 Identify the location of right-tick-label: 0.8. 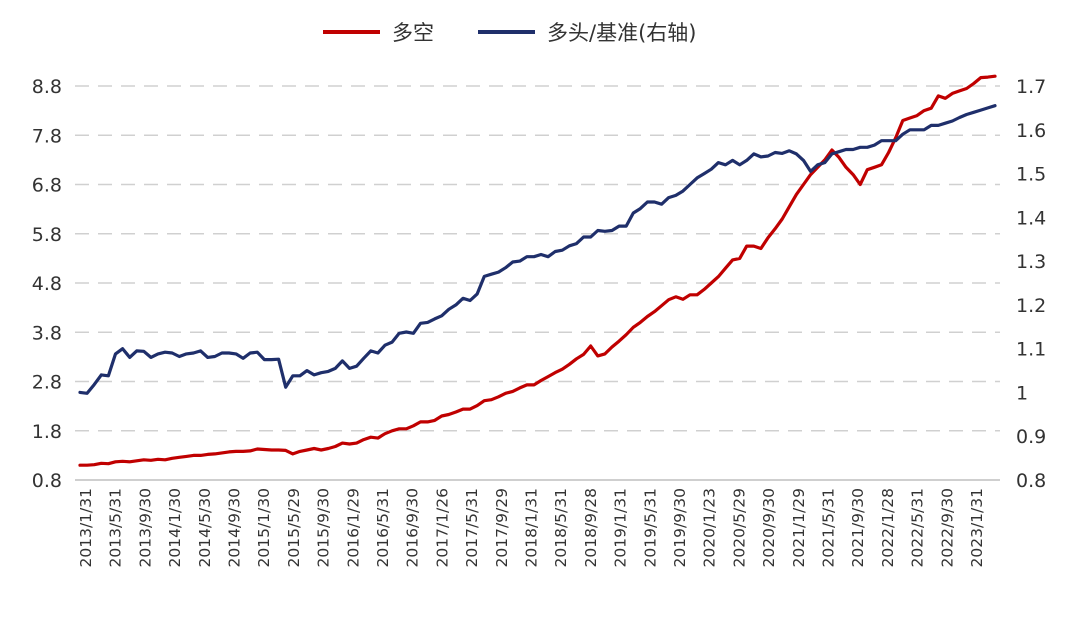
(1031, 481).